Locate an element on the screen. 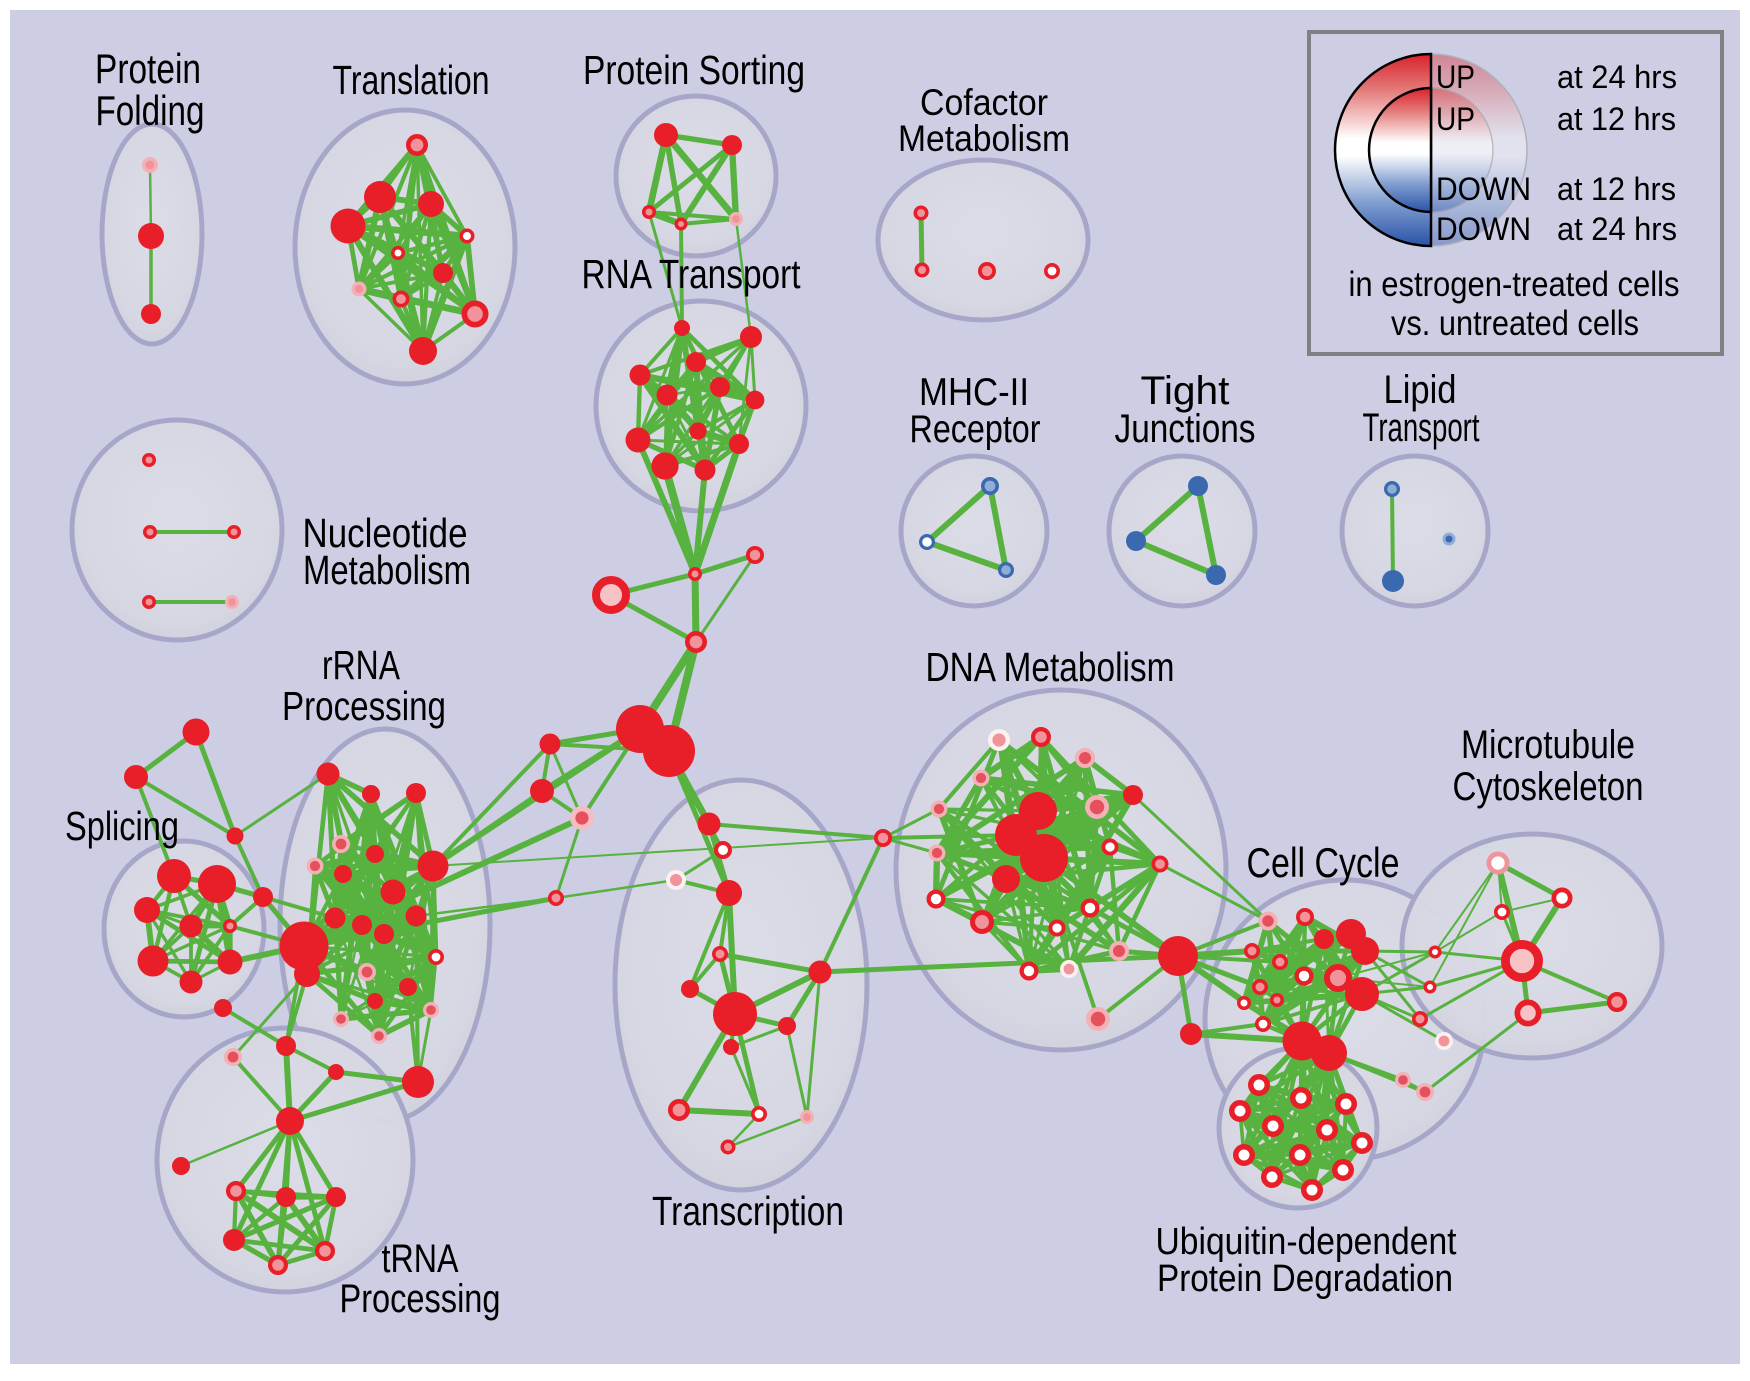 The image size is (1750, 1381). svg-text: Ubiquitin-dependent is located at coordinates (1306, 1242).